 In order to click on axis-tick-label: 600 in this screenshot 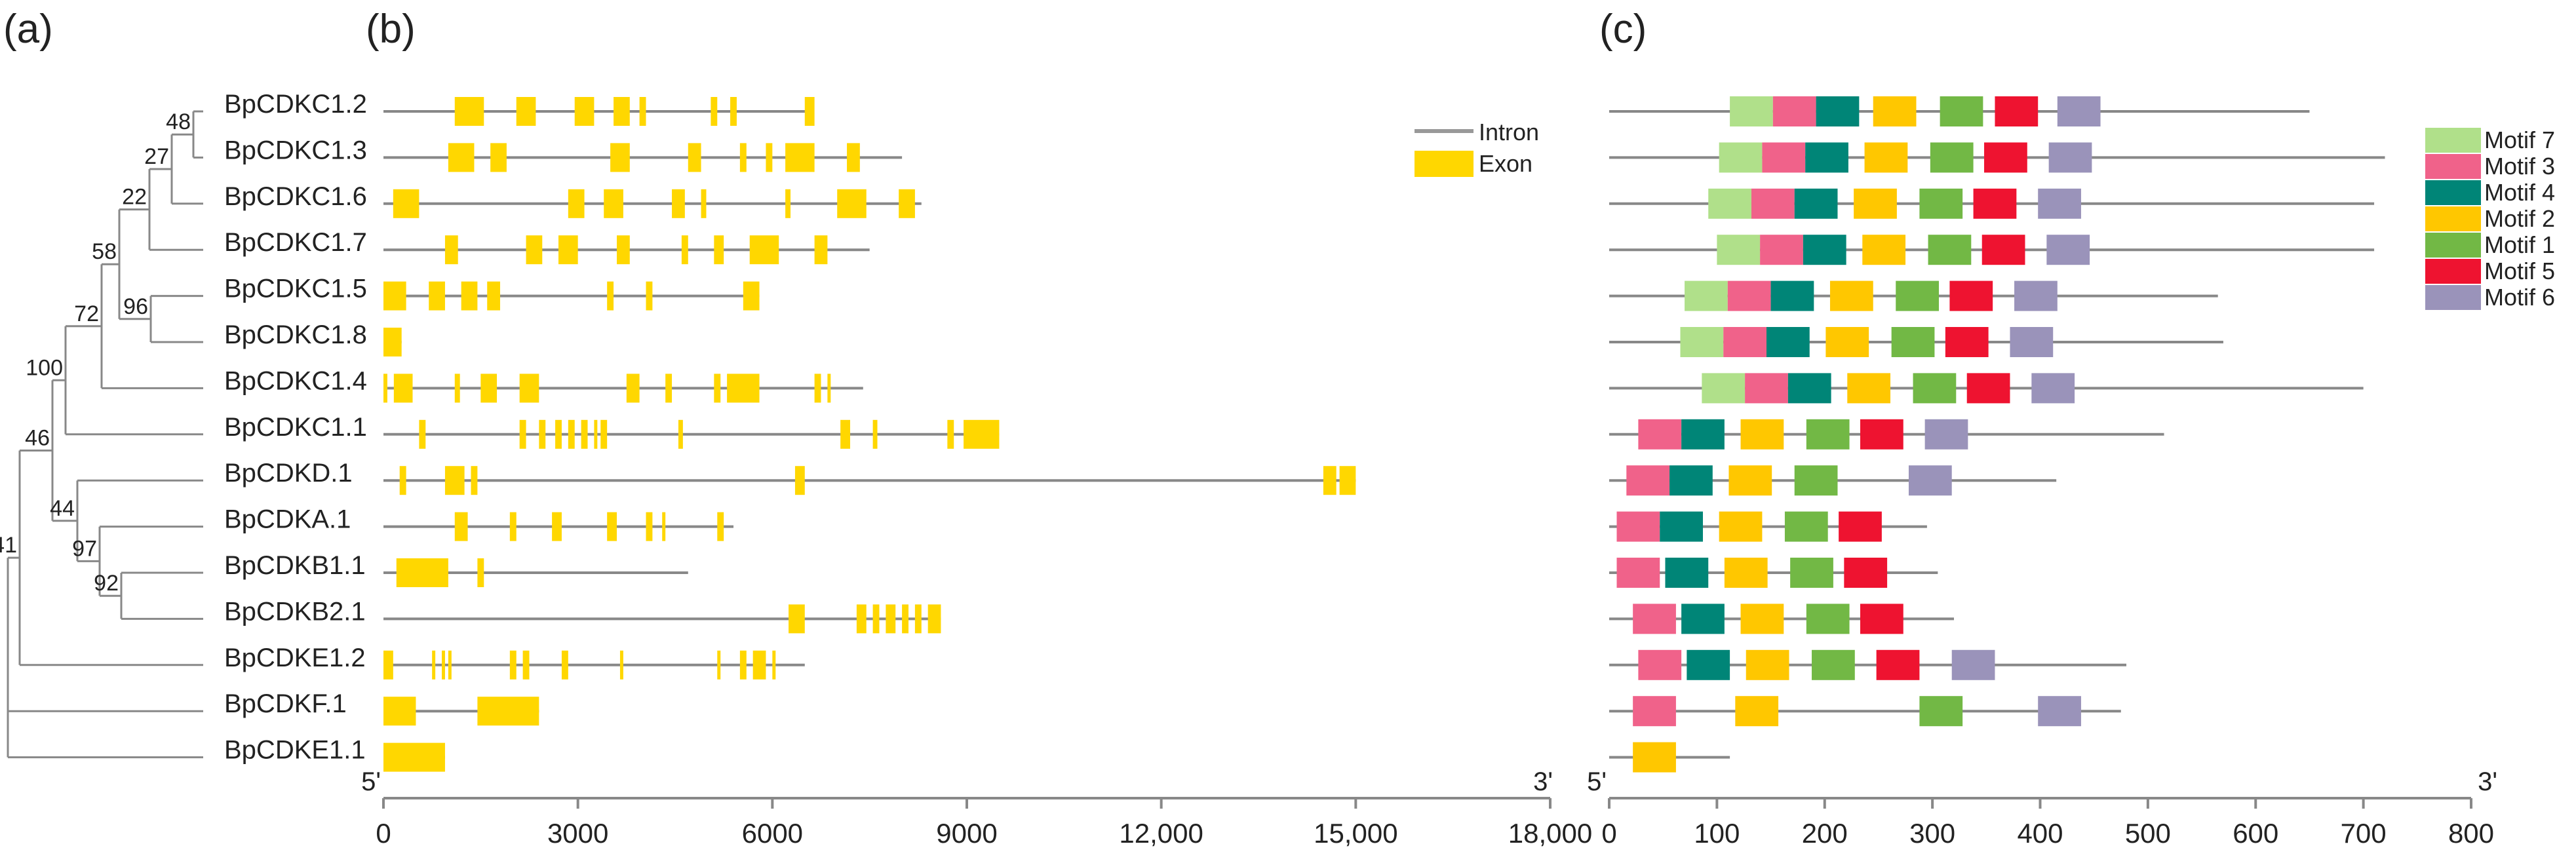, I will do `click(2255, 833)`.